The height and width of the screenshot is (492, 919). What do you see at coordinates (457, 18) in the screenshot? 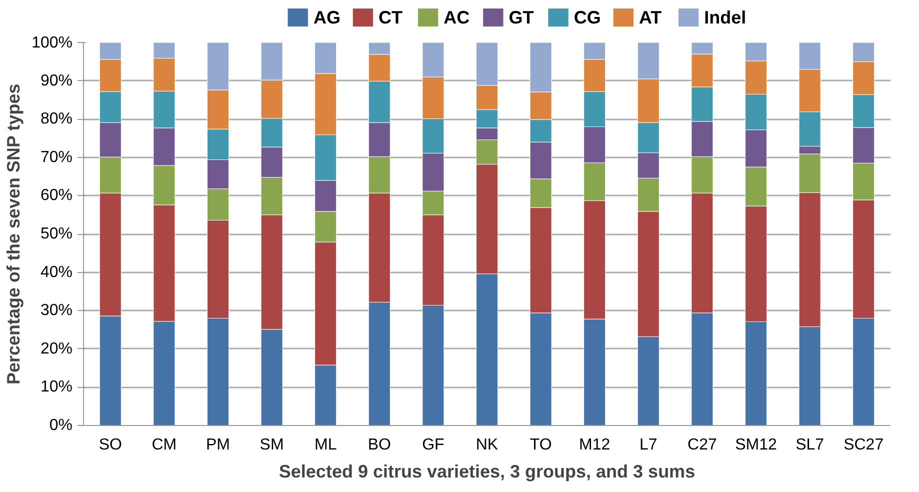
I see `legend-label: AC` at bounding box center [457, 18].